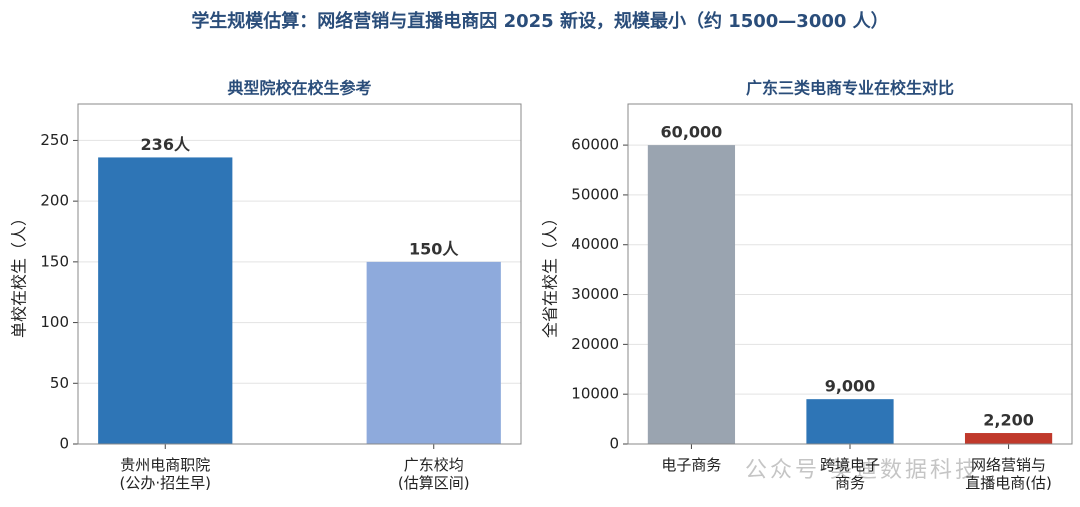 Image resolution: width=1080 pixels, height=507 pixels. What do you see at coordinates (850, 386) in the screenshot?
I see `value-label: 9,000` at bounding box center [850, 386].